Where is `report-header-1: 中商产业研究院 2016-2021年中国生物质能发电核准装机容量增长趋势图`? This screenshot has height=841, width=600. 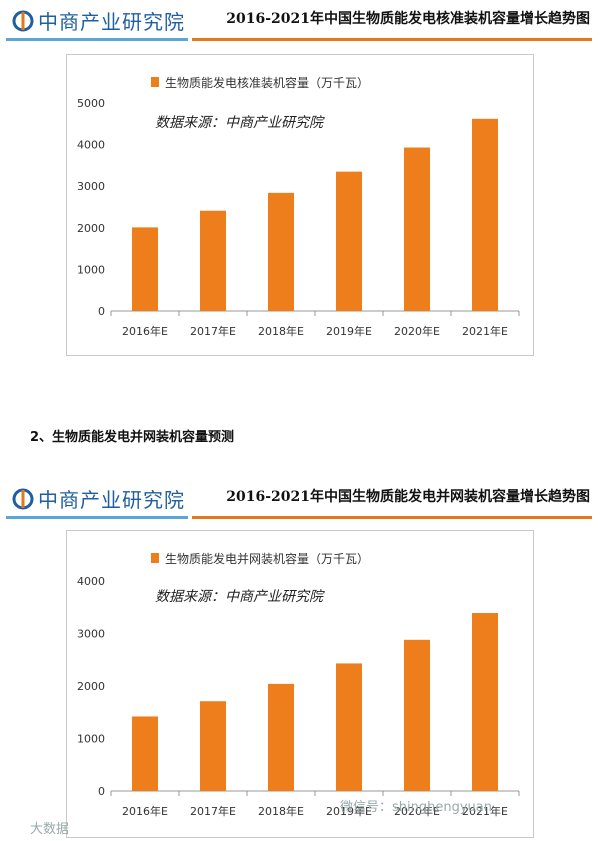
report-header-1: 中商产业研究院 2016-2021年中国生物质能发电核准装机容量增长趋势图 is located at coordinates (300, 20).